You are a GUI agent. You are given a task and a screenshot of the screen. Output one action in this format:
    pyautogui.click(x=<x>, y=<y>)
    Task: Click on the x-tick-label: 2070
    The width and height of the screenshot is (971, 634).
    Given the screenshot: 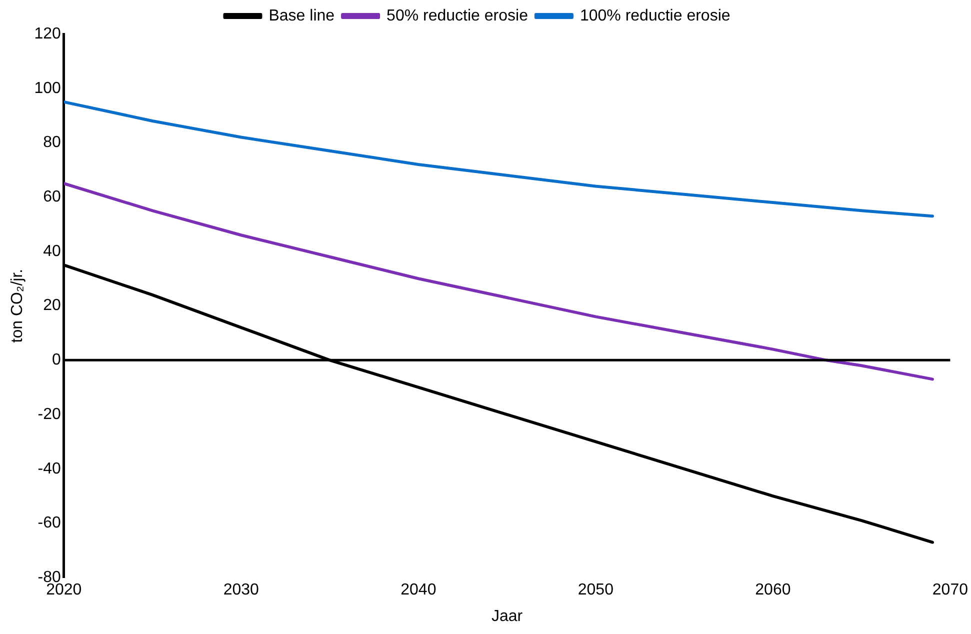 What is the action you would take?
    pyautogui.click(x=950, y=590)
    